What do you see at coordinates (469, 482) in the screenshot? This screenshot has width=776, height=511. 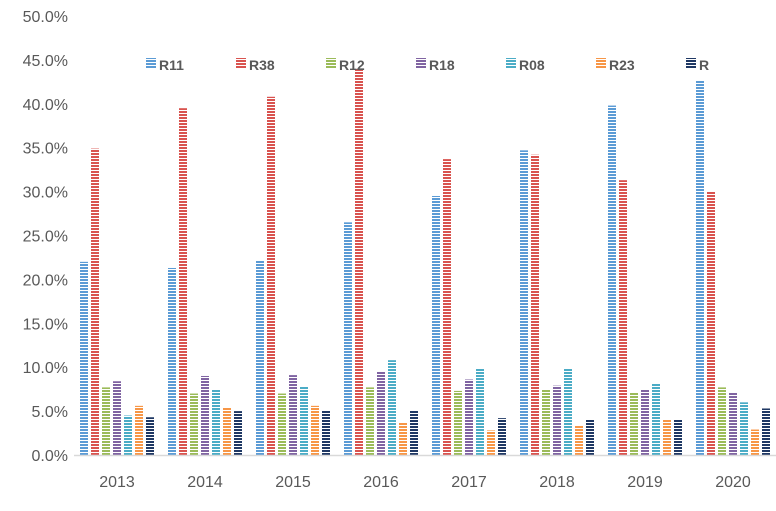 I see `x-tick-label: 2017` at bounding box center [469, 482].